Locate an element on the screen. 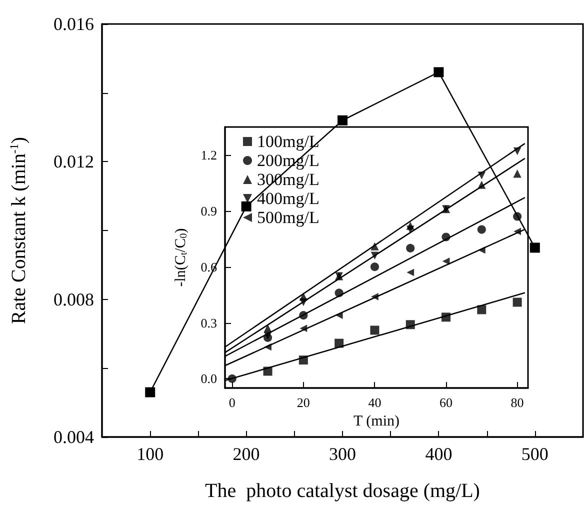 The height and width of the screenshot is (506, 584). x-tick-label: 60 is located at coordinates (446, 402).